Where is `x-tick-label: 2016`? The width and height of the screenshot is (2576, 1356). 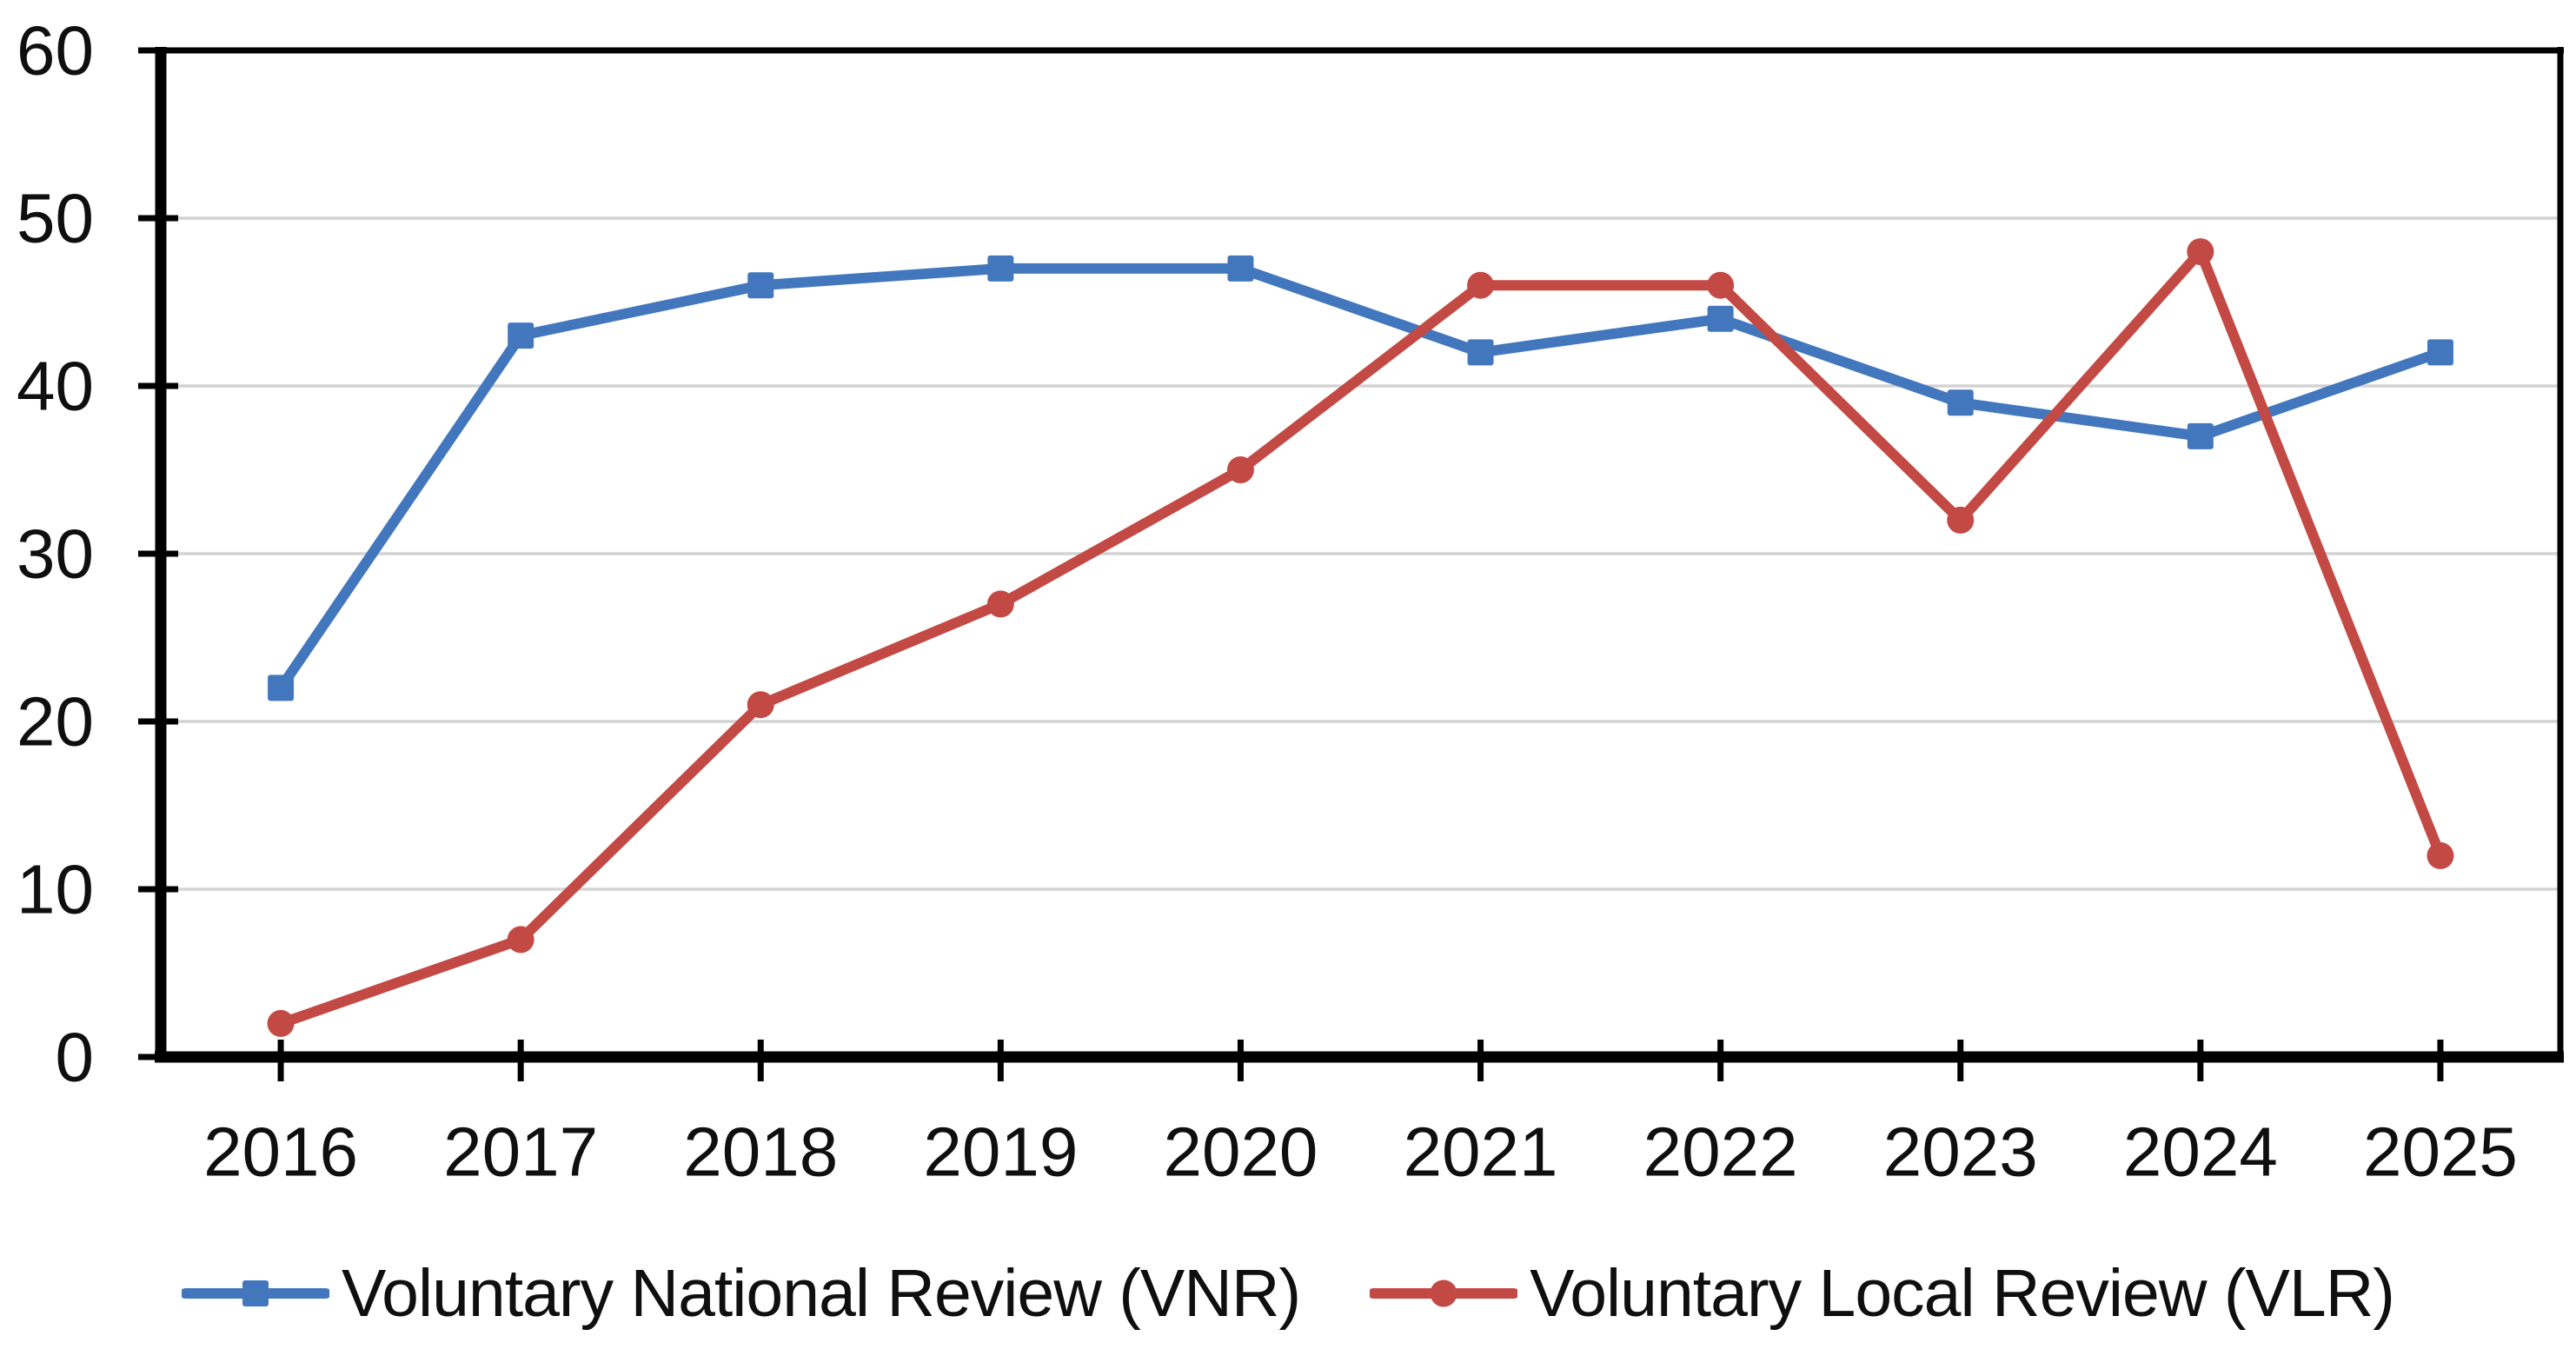
x-tick-label: 2016 is located at coordinates (280, 1152).